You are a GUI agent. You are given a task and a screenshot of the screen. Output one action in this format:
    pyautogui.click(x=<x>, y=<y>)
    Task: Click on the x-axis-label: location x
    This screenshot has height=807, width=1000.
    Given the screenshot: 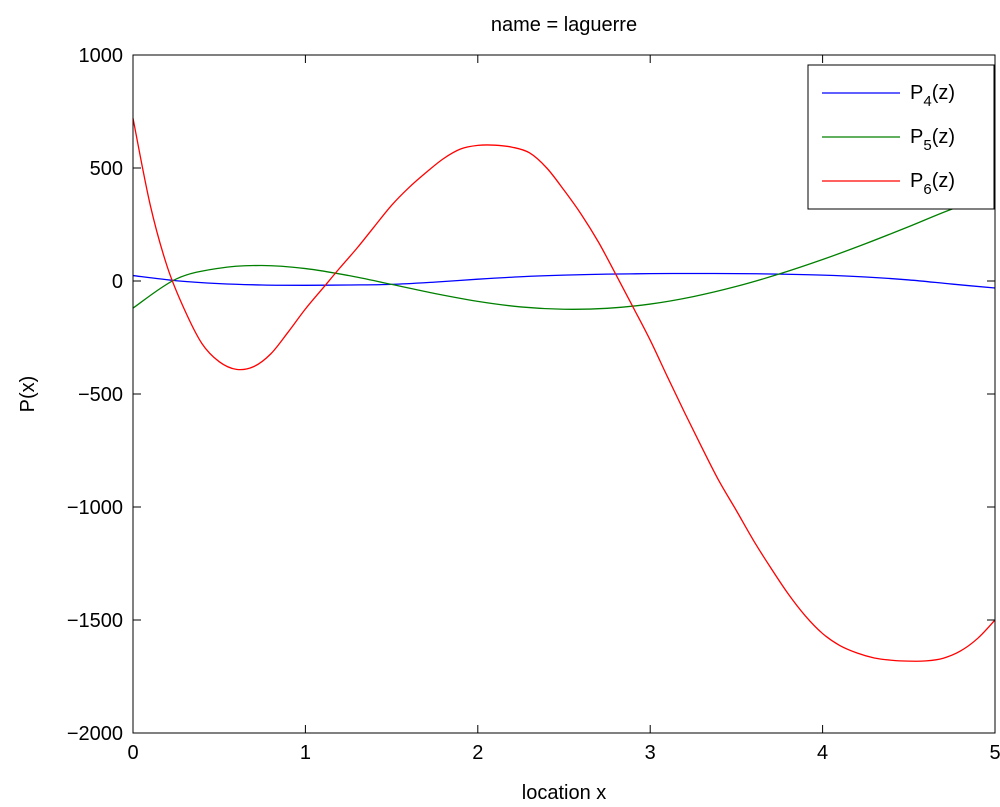 What is the action you would take?
    pyautogui.click(x=564, y=793)
    